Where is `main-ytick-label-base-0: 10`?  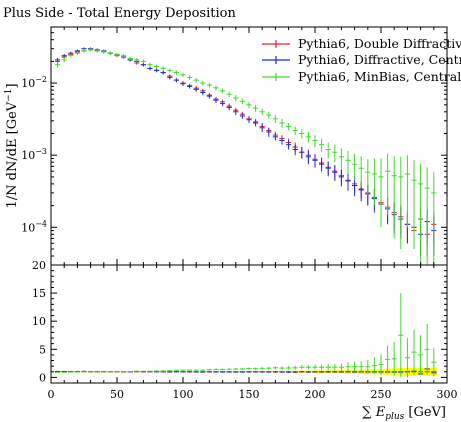 main-ytick-label-base-0: 10 is located at coordinates (28, 227).